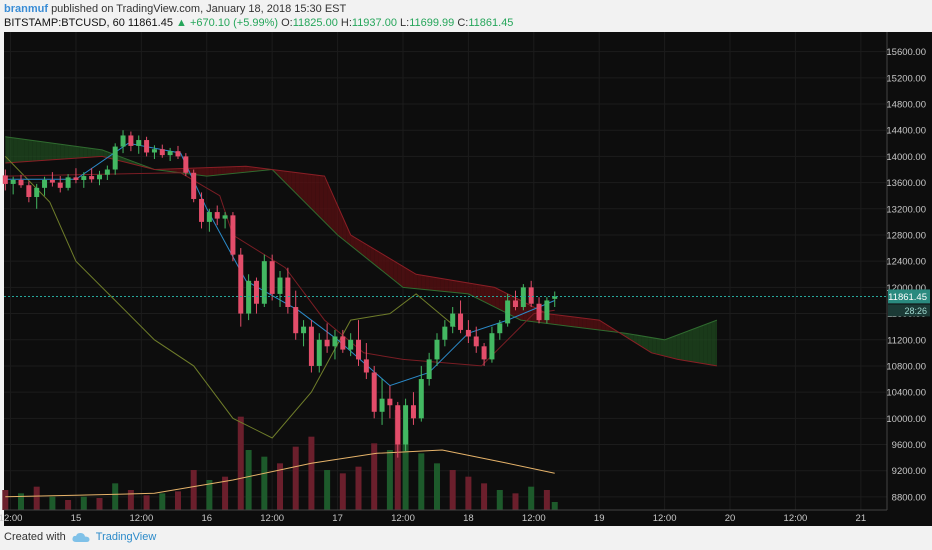 The height and width of the screenshot is (550, 932). I want to click on price-tick-label: 10800.00, so click(906, 366).